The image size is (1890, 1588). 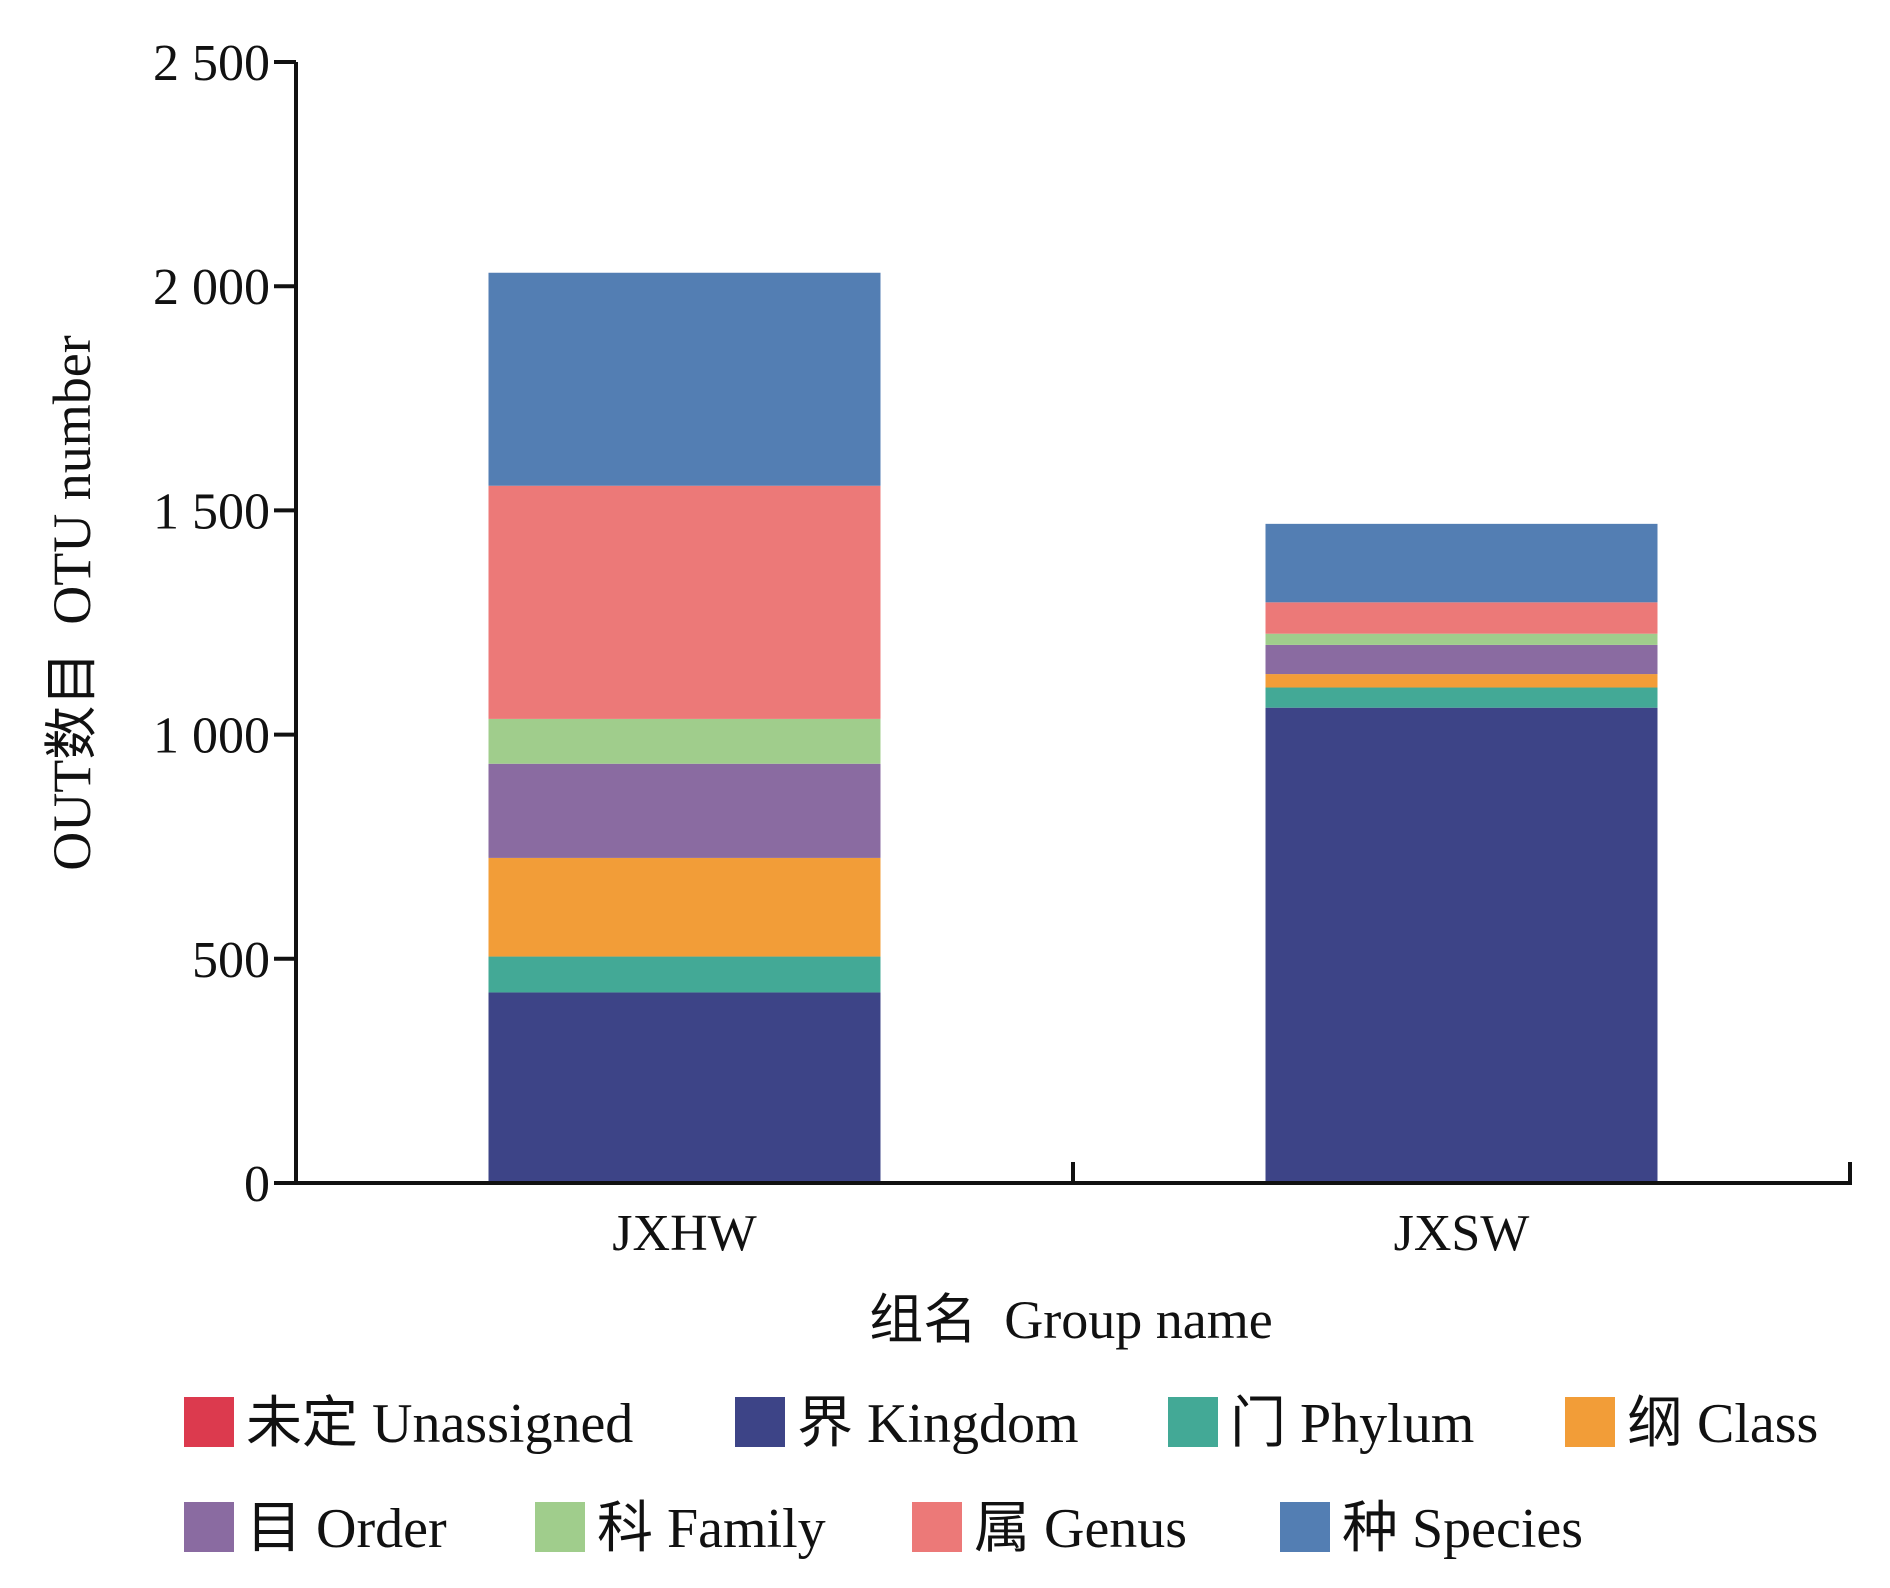 I want to click on y-axis-title: OUT数目 OTU number, so click(x=72, y=602).